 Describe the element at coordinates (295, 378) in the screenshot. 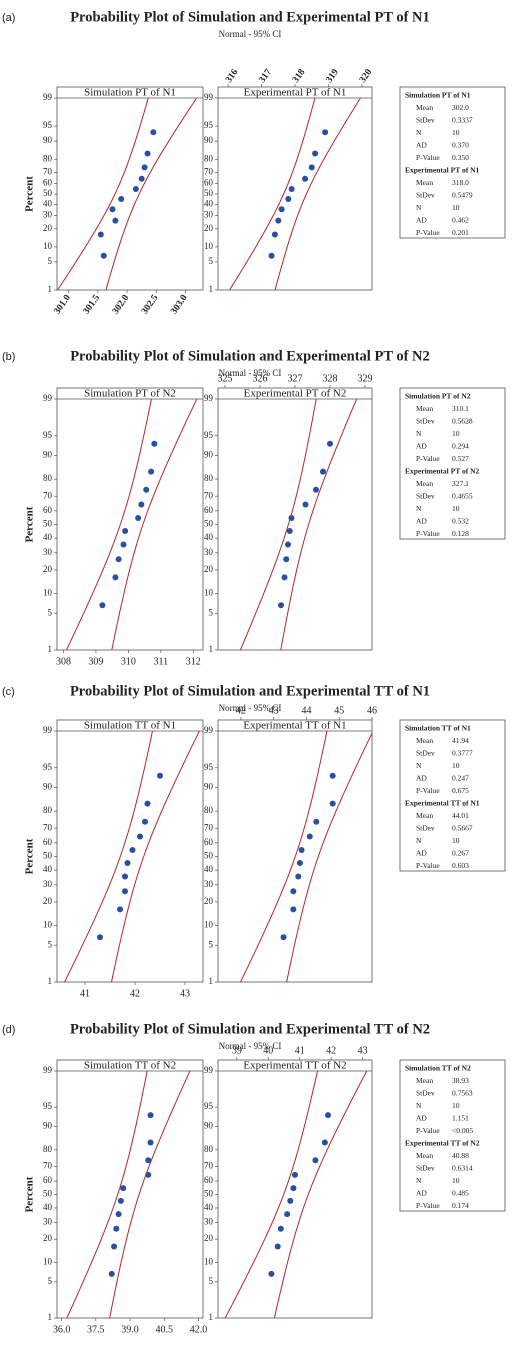

I see `x-tick-label: 327` at that location.